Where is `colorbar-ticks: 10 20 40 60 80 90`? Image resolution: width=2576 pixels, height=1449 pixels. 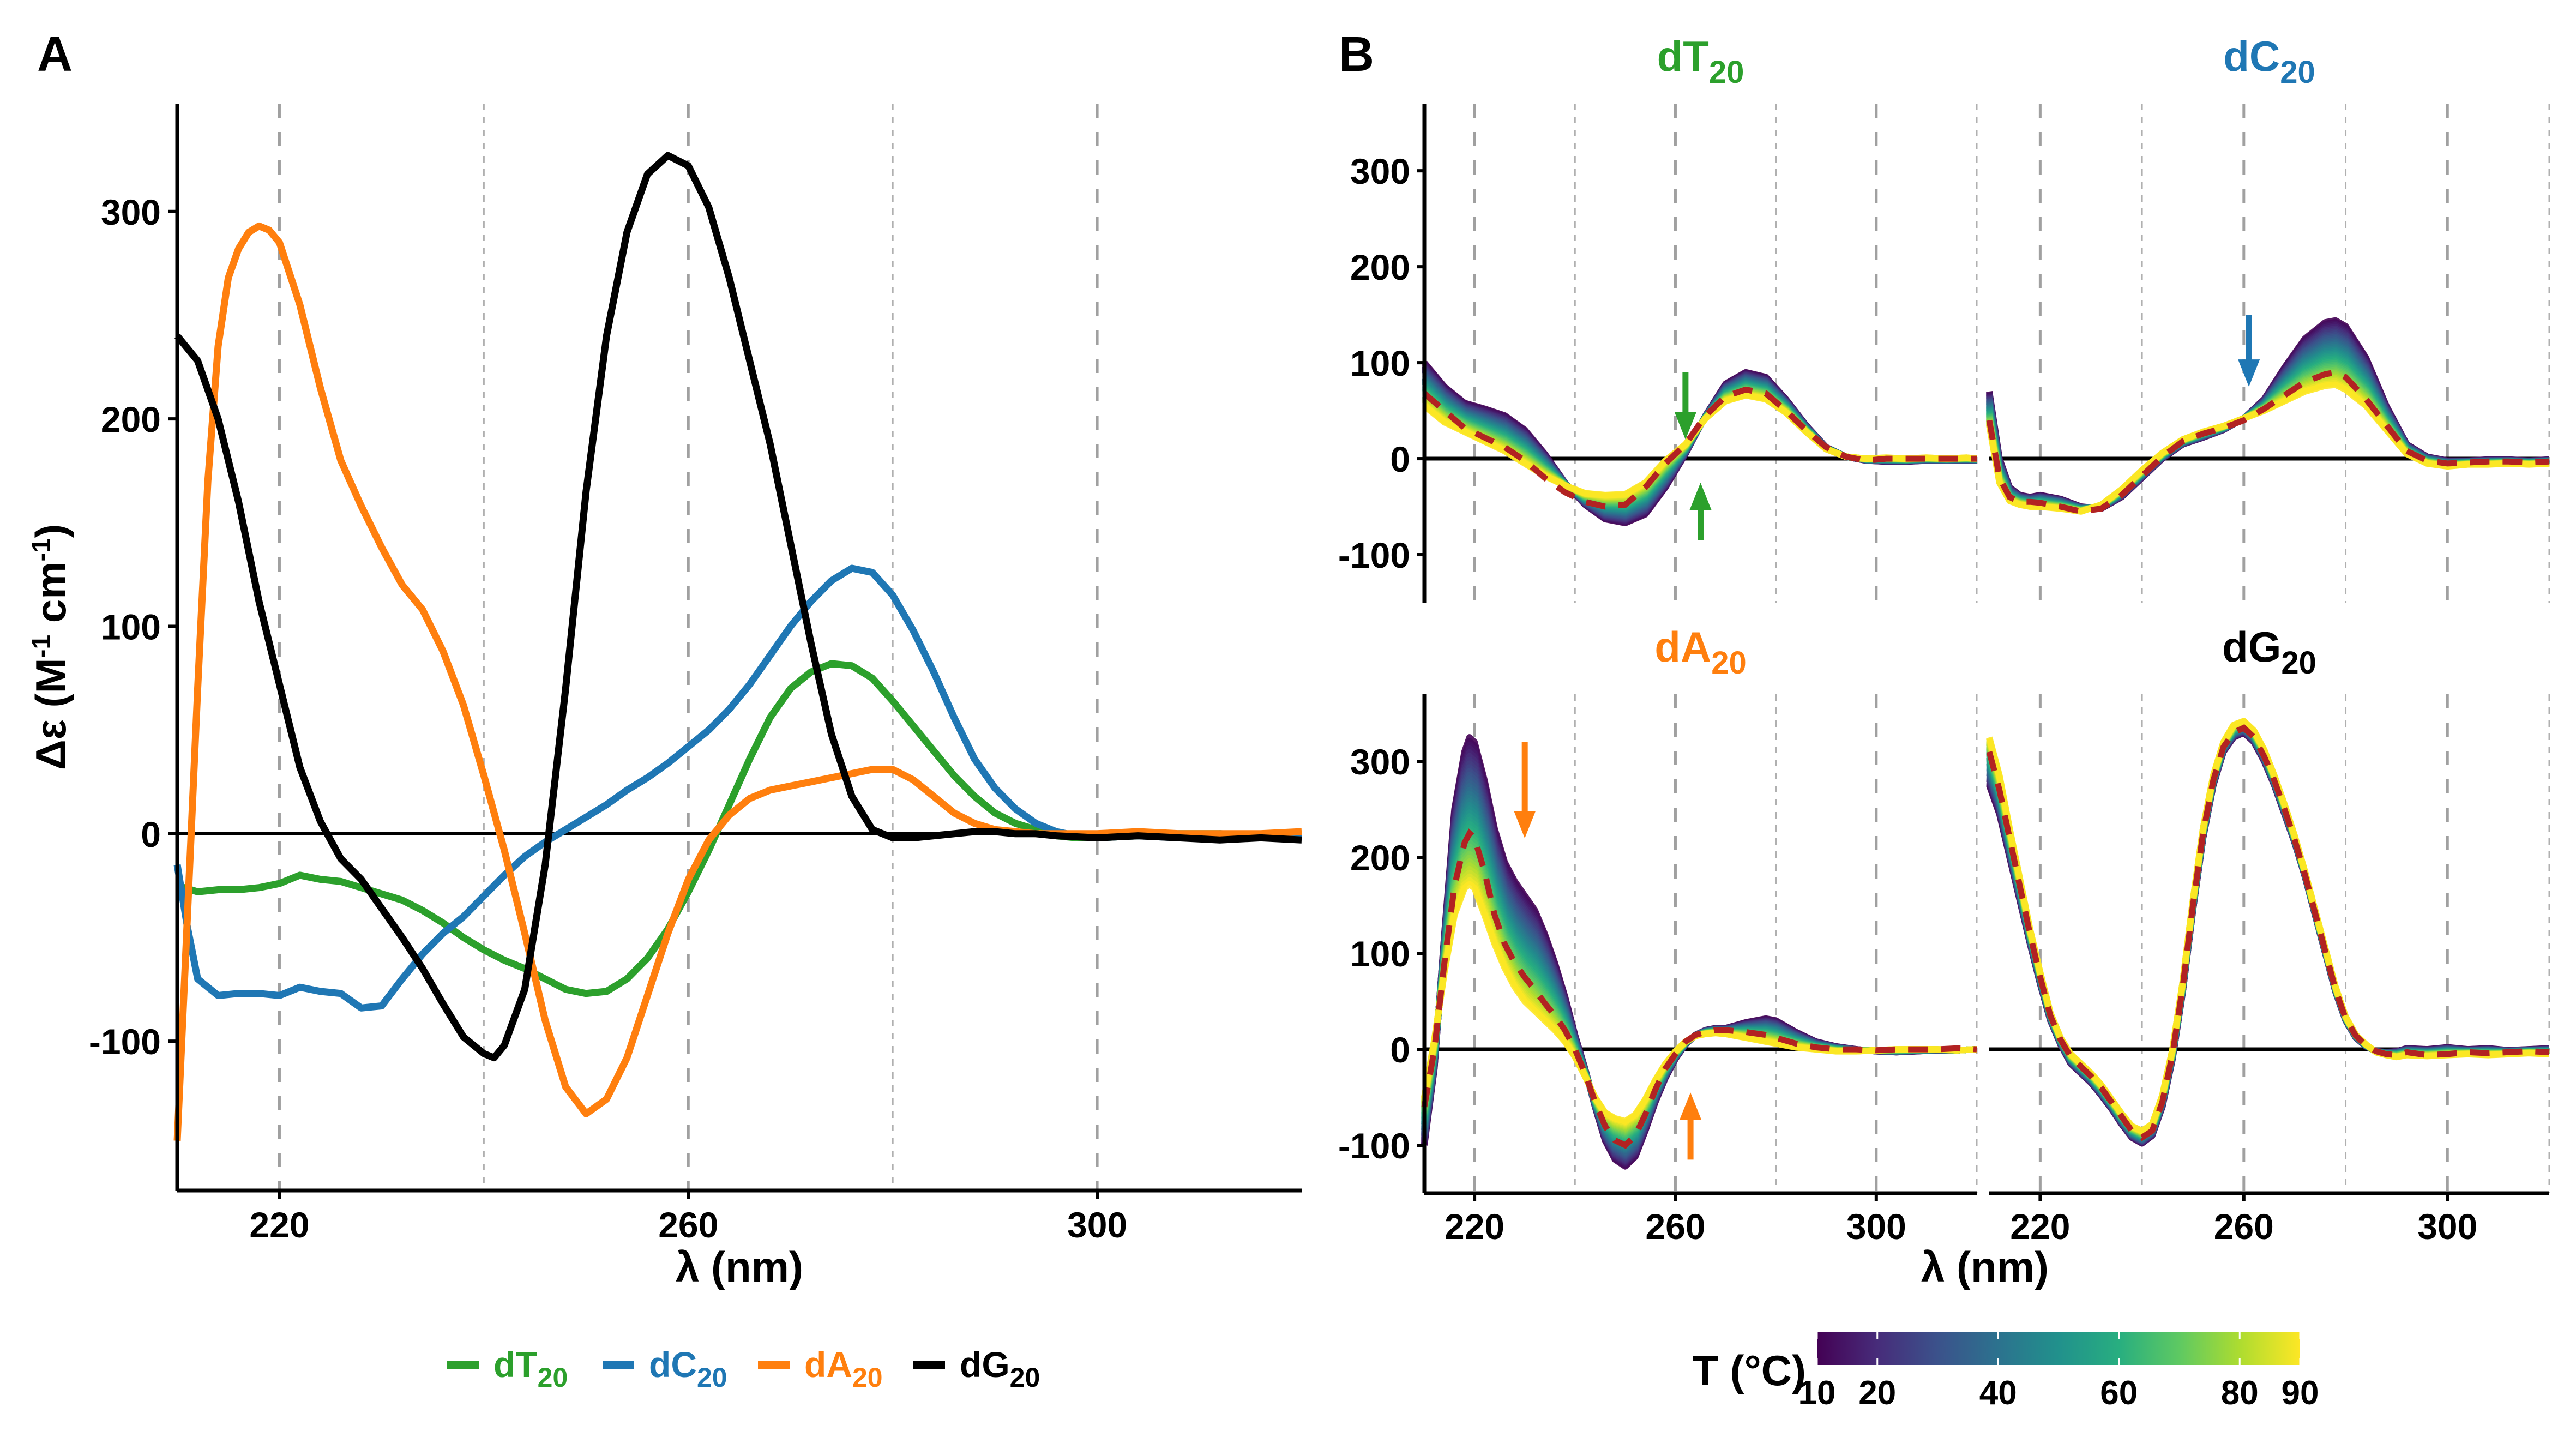
colorbar-ticks: 10 20 40 60 80 90 is located at coordinates (2058, 1372).